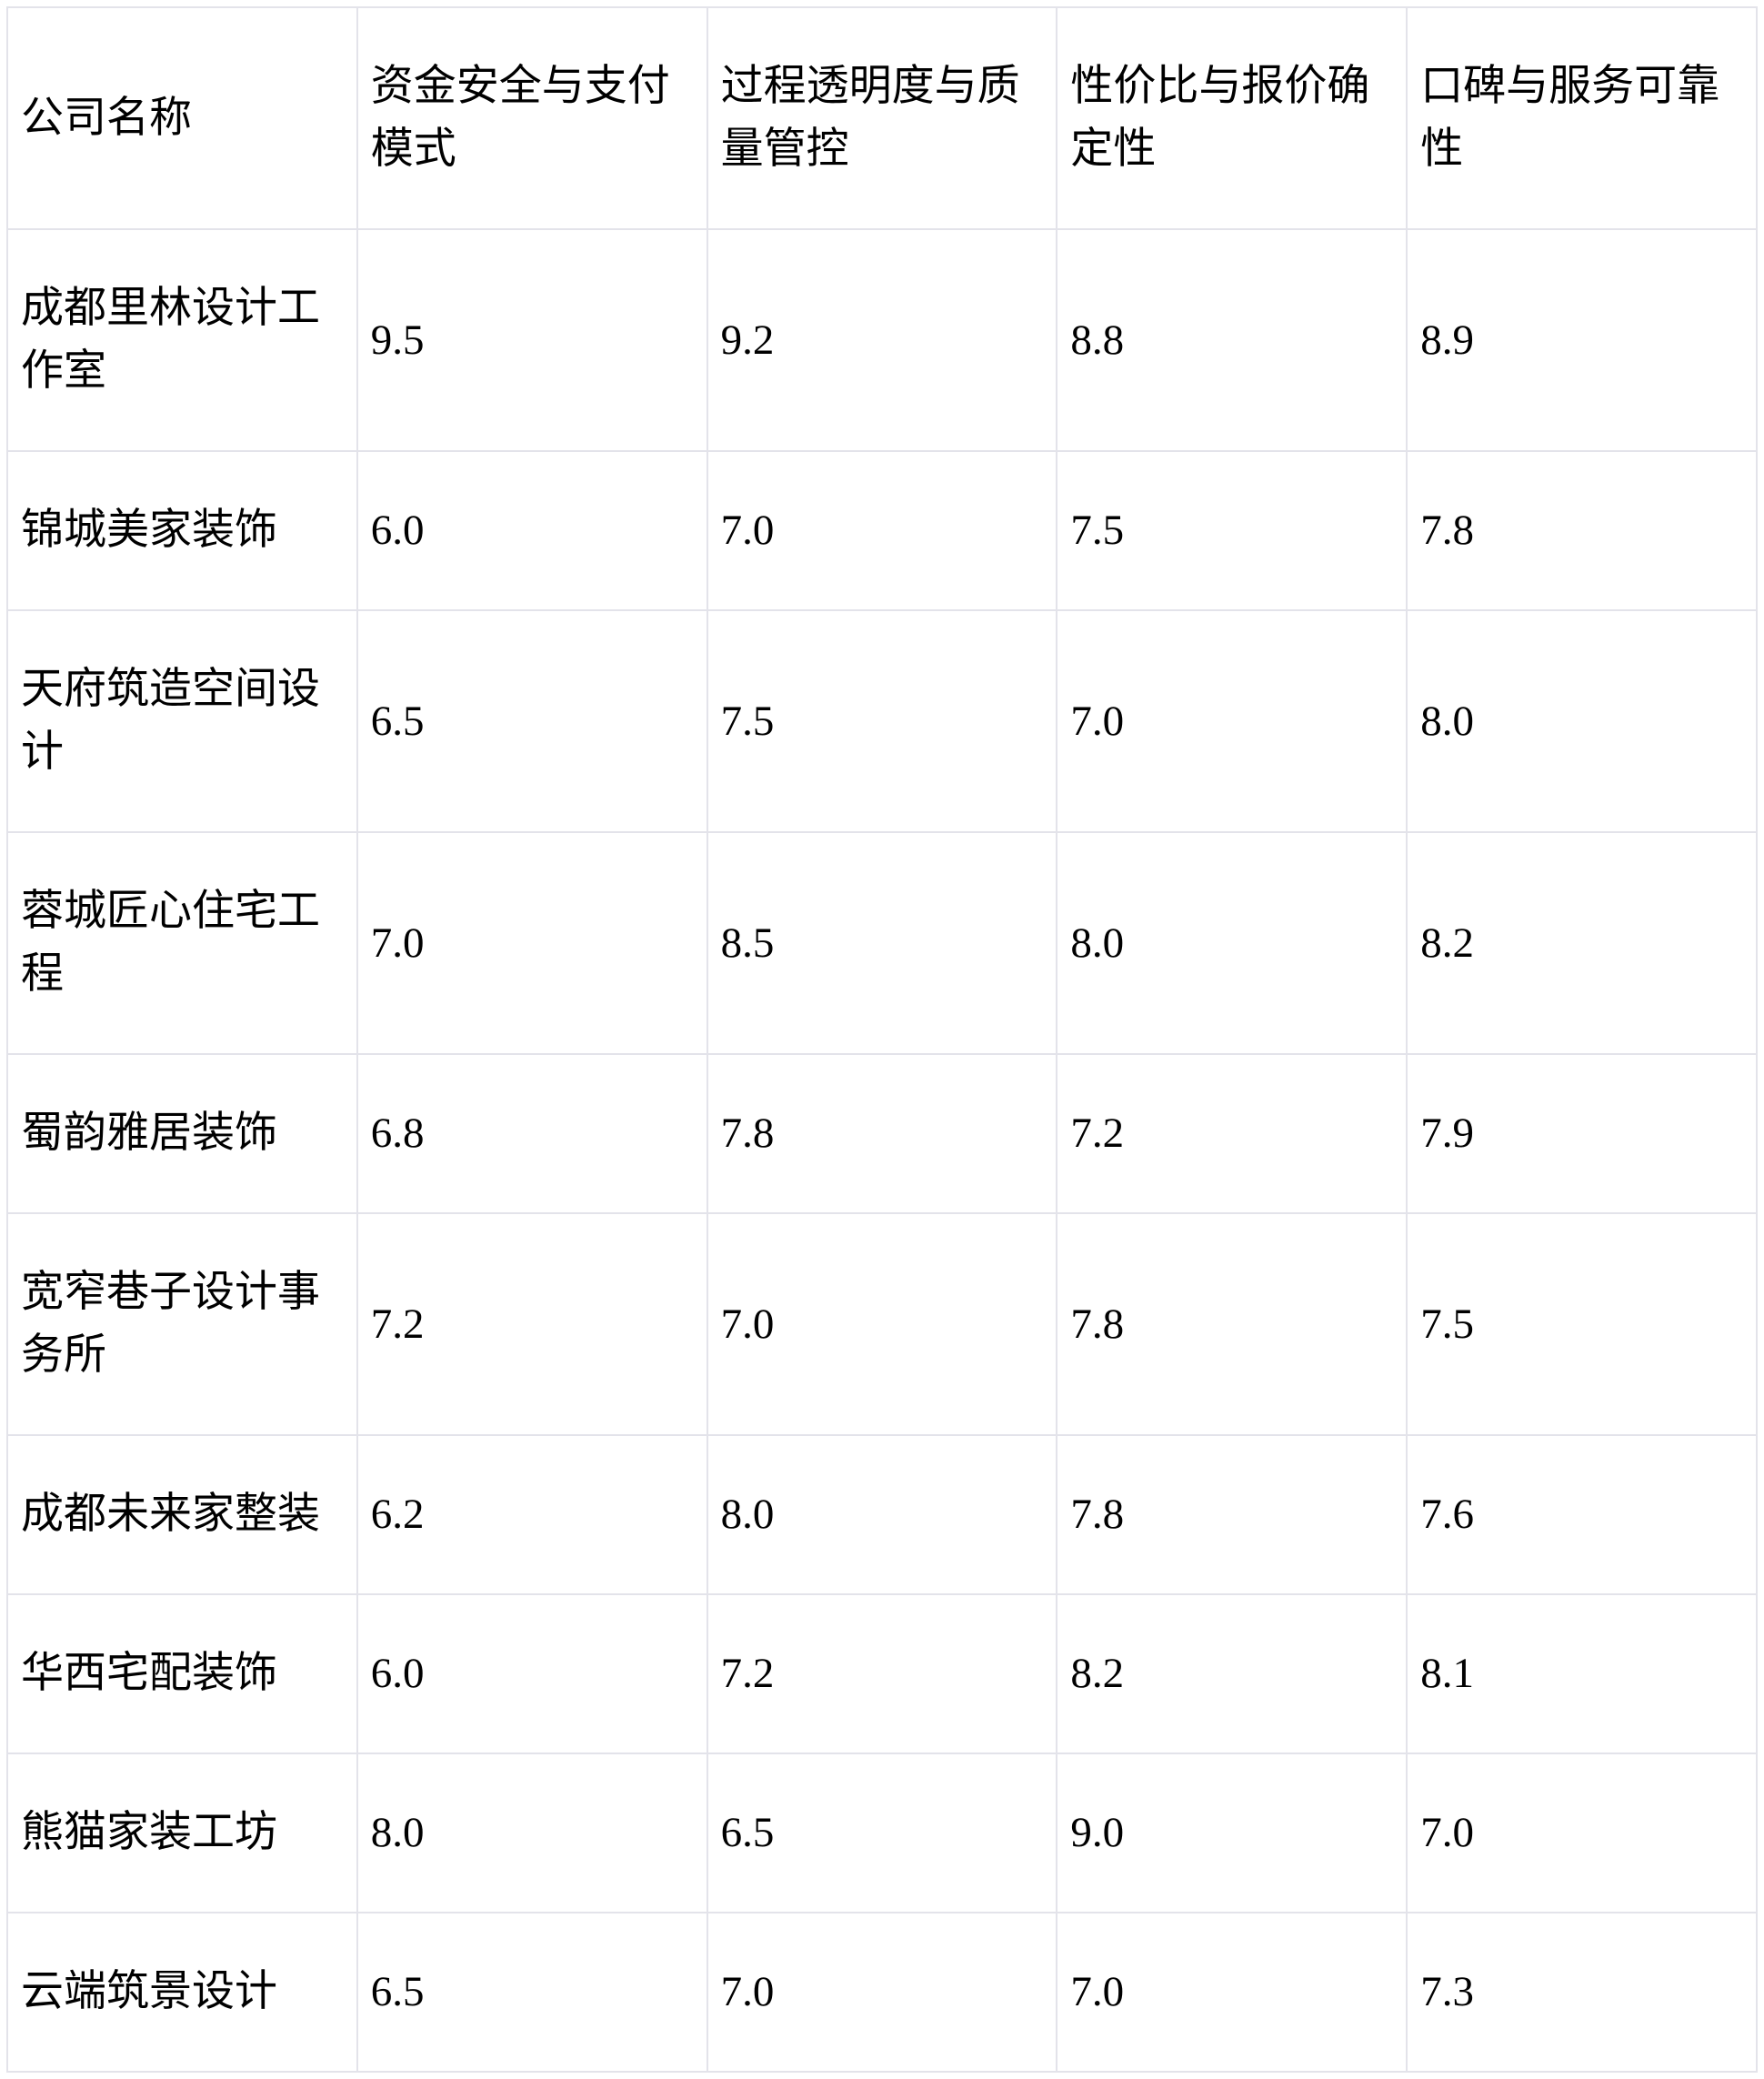 Image resolution: width=1764 pixels, height=2079 pixels. I want to click on table-row: 蜀韵雅居装饰 6.8 7.8 7.2 7.9, so click(882, 1134).